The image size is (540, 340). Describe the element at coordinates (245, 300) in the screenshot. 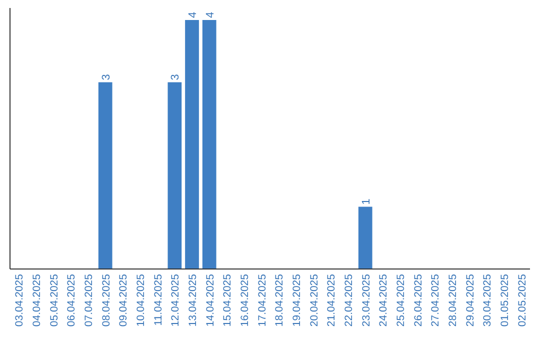

I see `x-tick-label: 16.04.2025` at that location.